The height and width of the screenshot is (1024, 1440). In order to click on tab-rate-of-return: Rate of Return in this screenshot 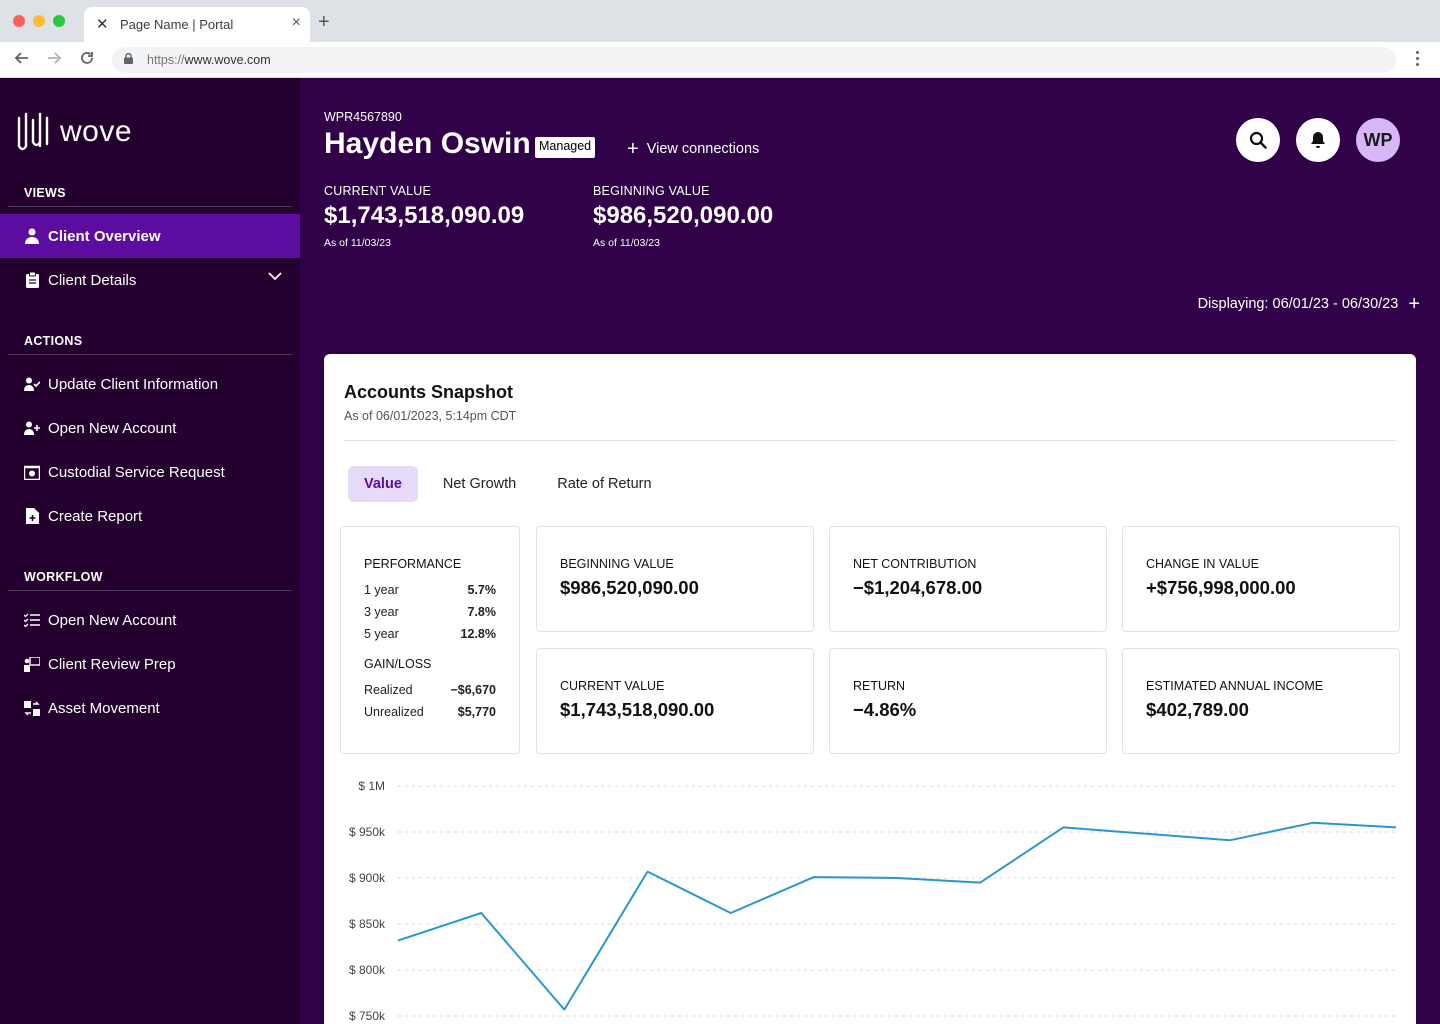, I will do `click(604, 484)`.